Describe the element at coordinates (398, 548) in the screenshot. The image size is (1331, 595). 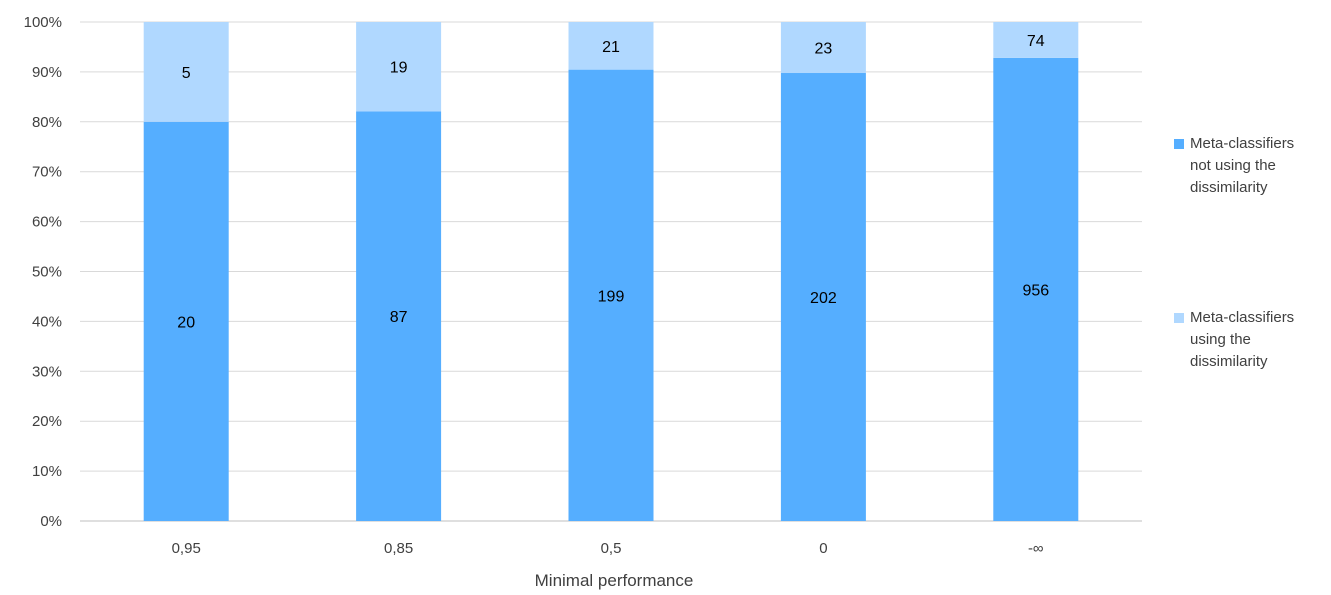
I see `x-tick-label: 0,85` at that location.